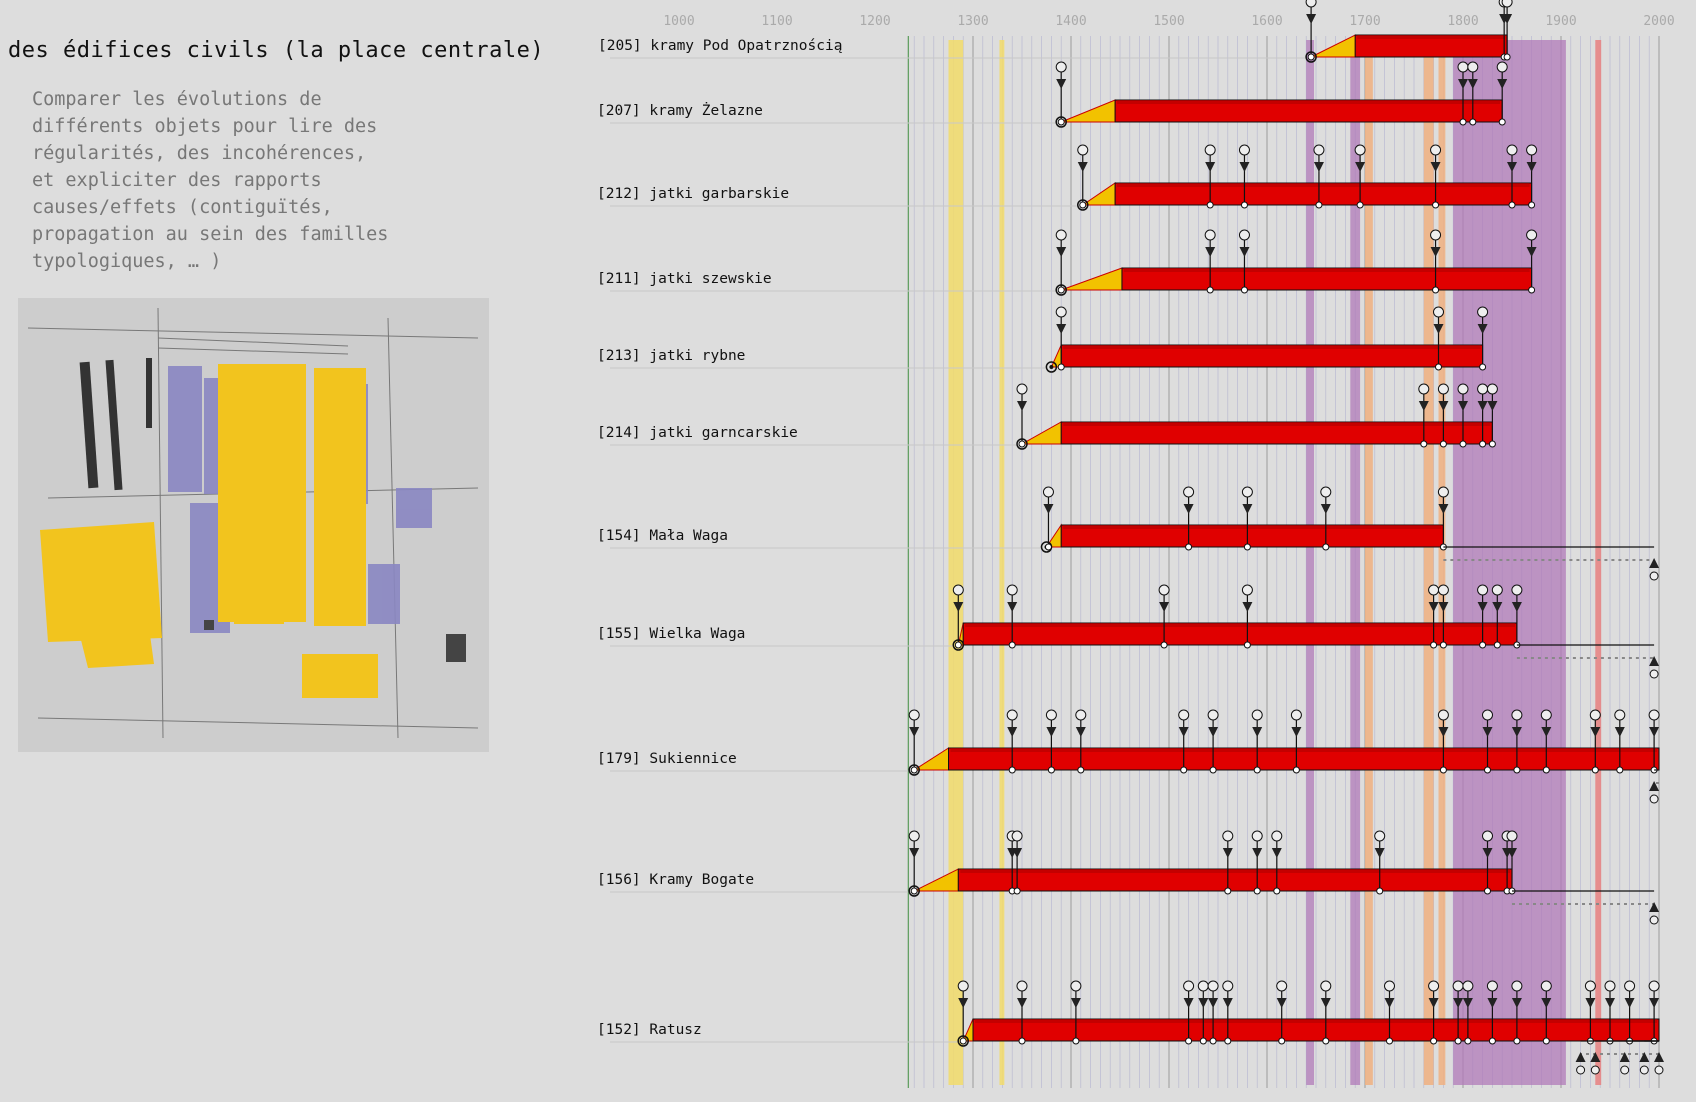 This screenshot has height=1102, width=1696. What do you see at coordinates (276, 50) in the screenshot?
I see `page-title: des édifices civils (la place centrale)` at bounding box center [276, 50].